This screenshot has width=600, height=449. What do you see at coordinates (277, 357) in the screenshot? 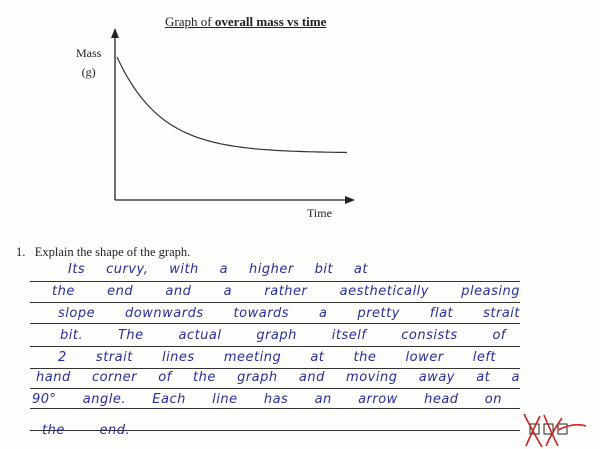
I see `answer-line: 2 strait lines meeting at the lower left` at bounding box center [277, 357].